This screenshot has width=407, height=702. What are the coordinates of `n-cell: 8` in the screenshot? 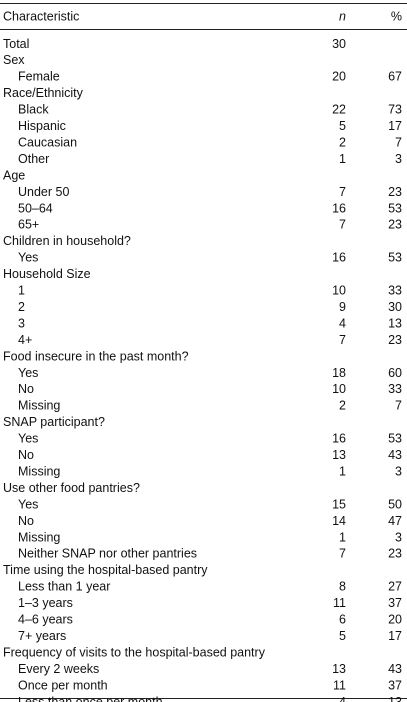 It's located at (342, 587).